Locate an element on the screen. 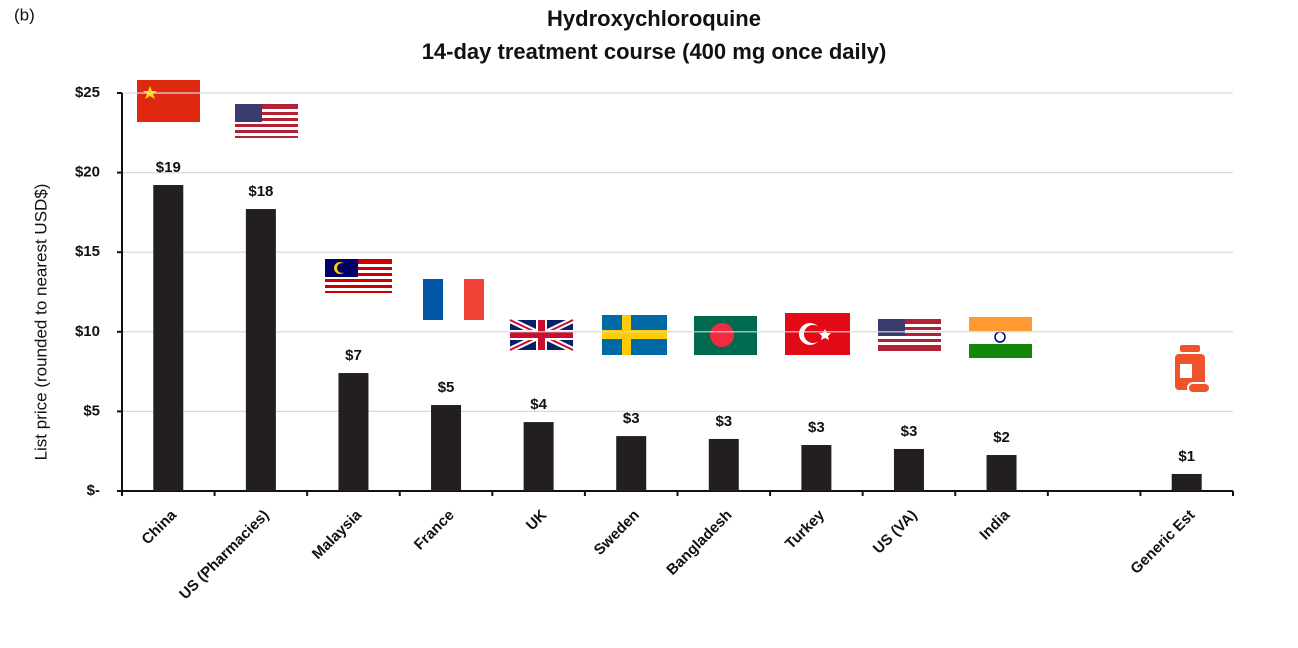 Image resolution: width=1298 pixels, height=648 pixels. x-tick-label: France is located at coordinates (434, 530).